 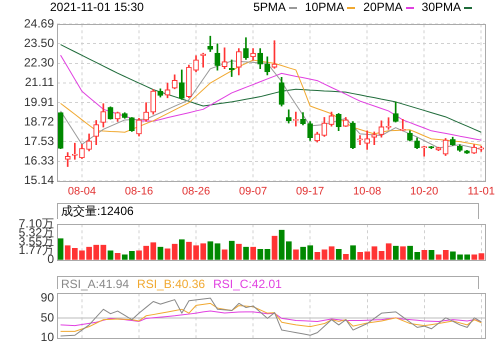 What do you see at coordinates (39, 63) in the screenshot?
I see `y-tick-label: 22.30` at bounding box center [39, 63].